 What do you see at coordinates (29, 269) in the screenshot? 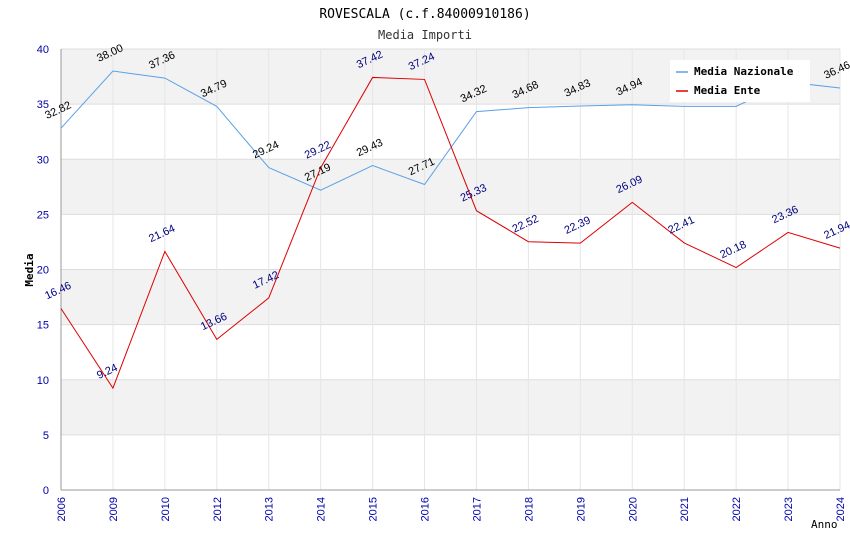
I see `y-axis-label: Media` at bounding box center [29, 269].